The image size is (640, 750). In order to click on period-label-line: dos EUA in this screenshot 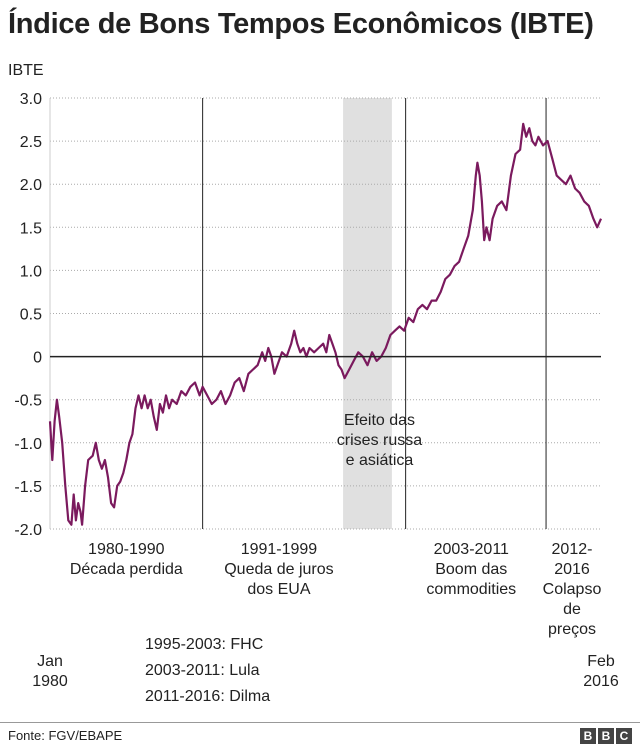, I will do `click(278, 589)`.